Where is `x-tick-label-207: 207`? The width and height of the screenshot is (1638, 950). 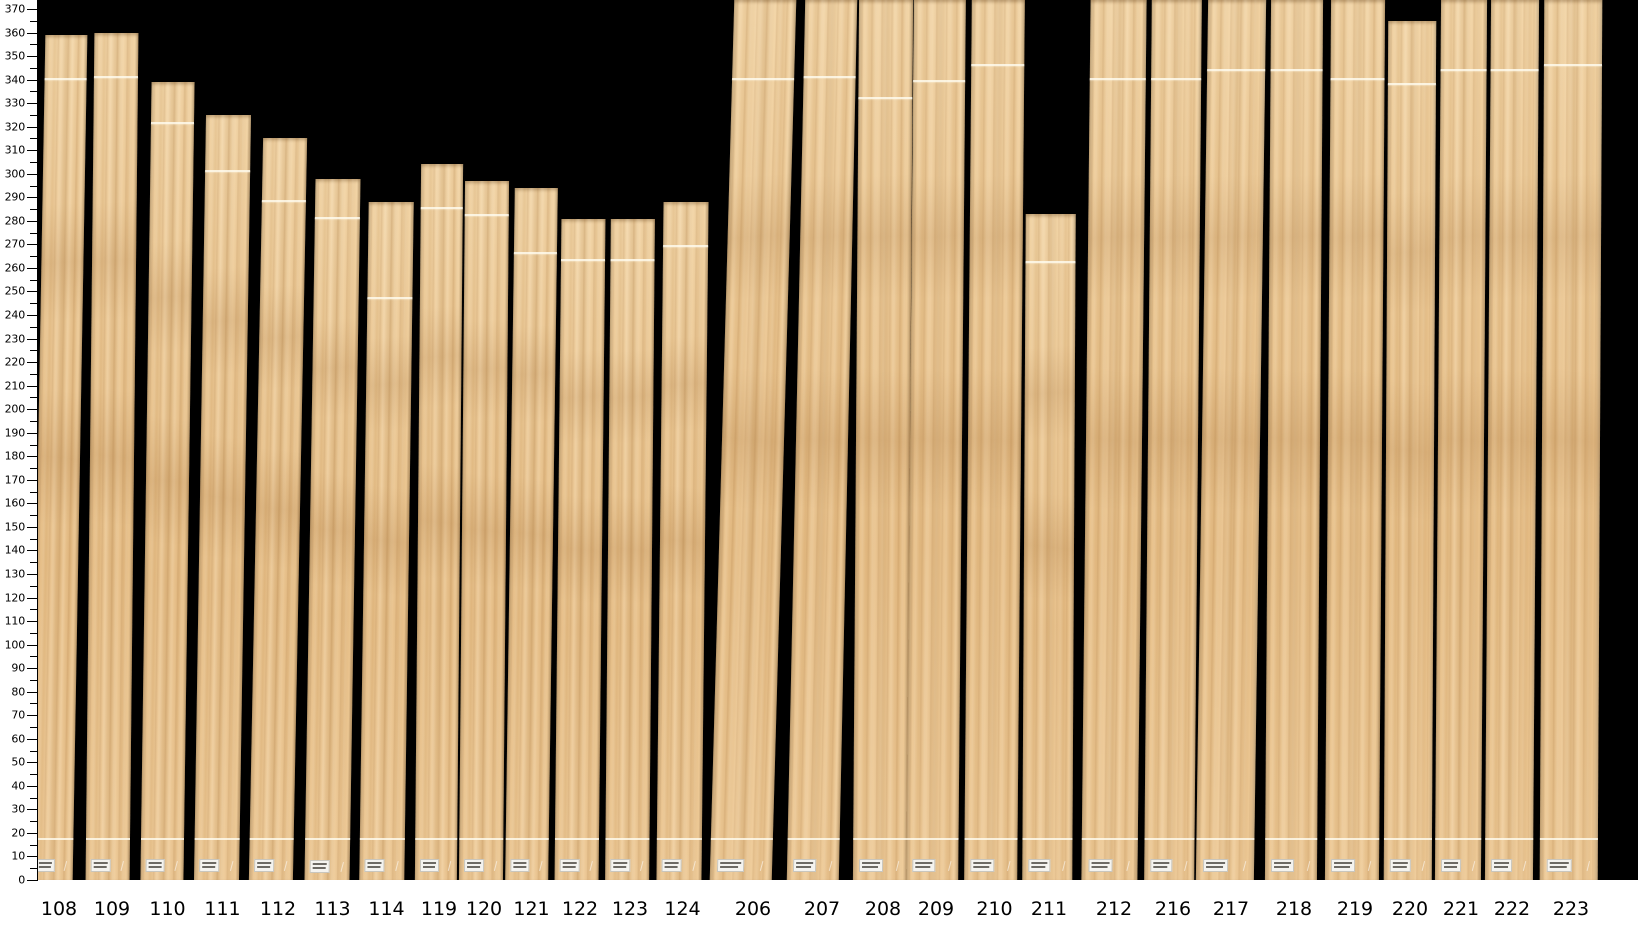 x-tick-label-207: 207 is located at coordinates (822, 909).